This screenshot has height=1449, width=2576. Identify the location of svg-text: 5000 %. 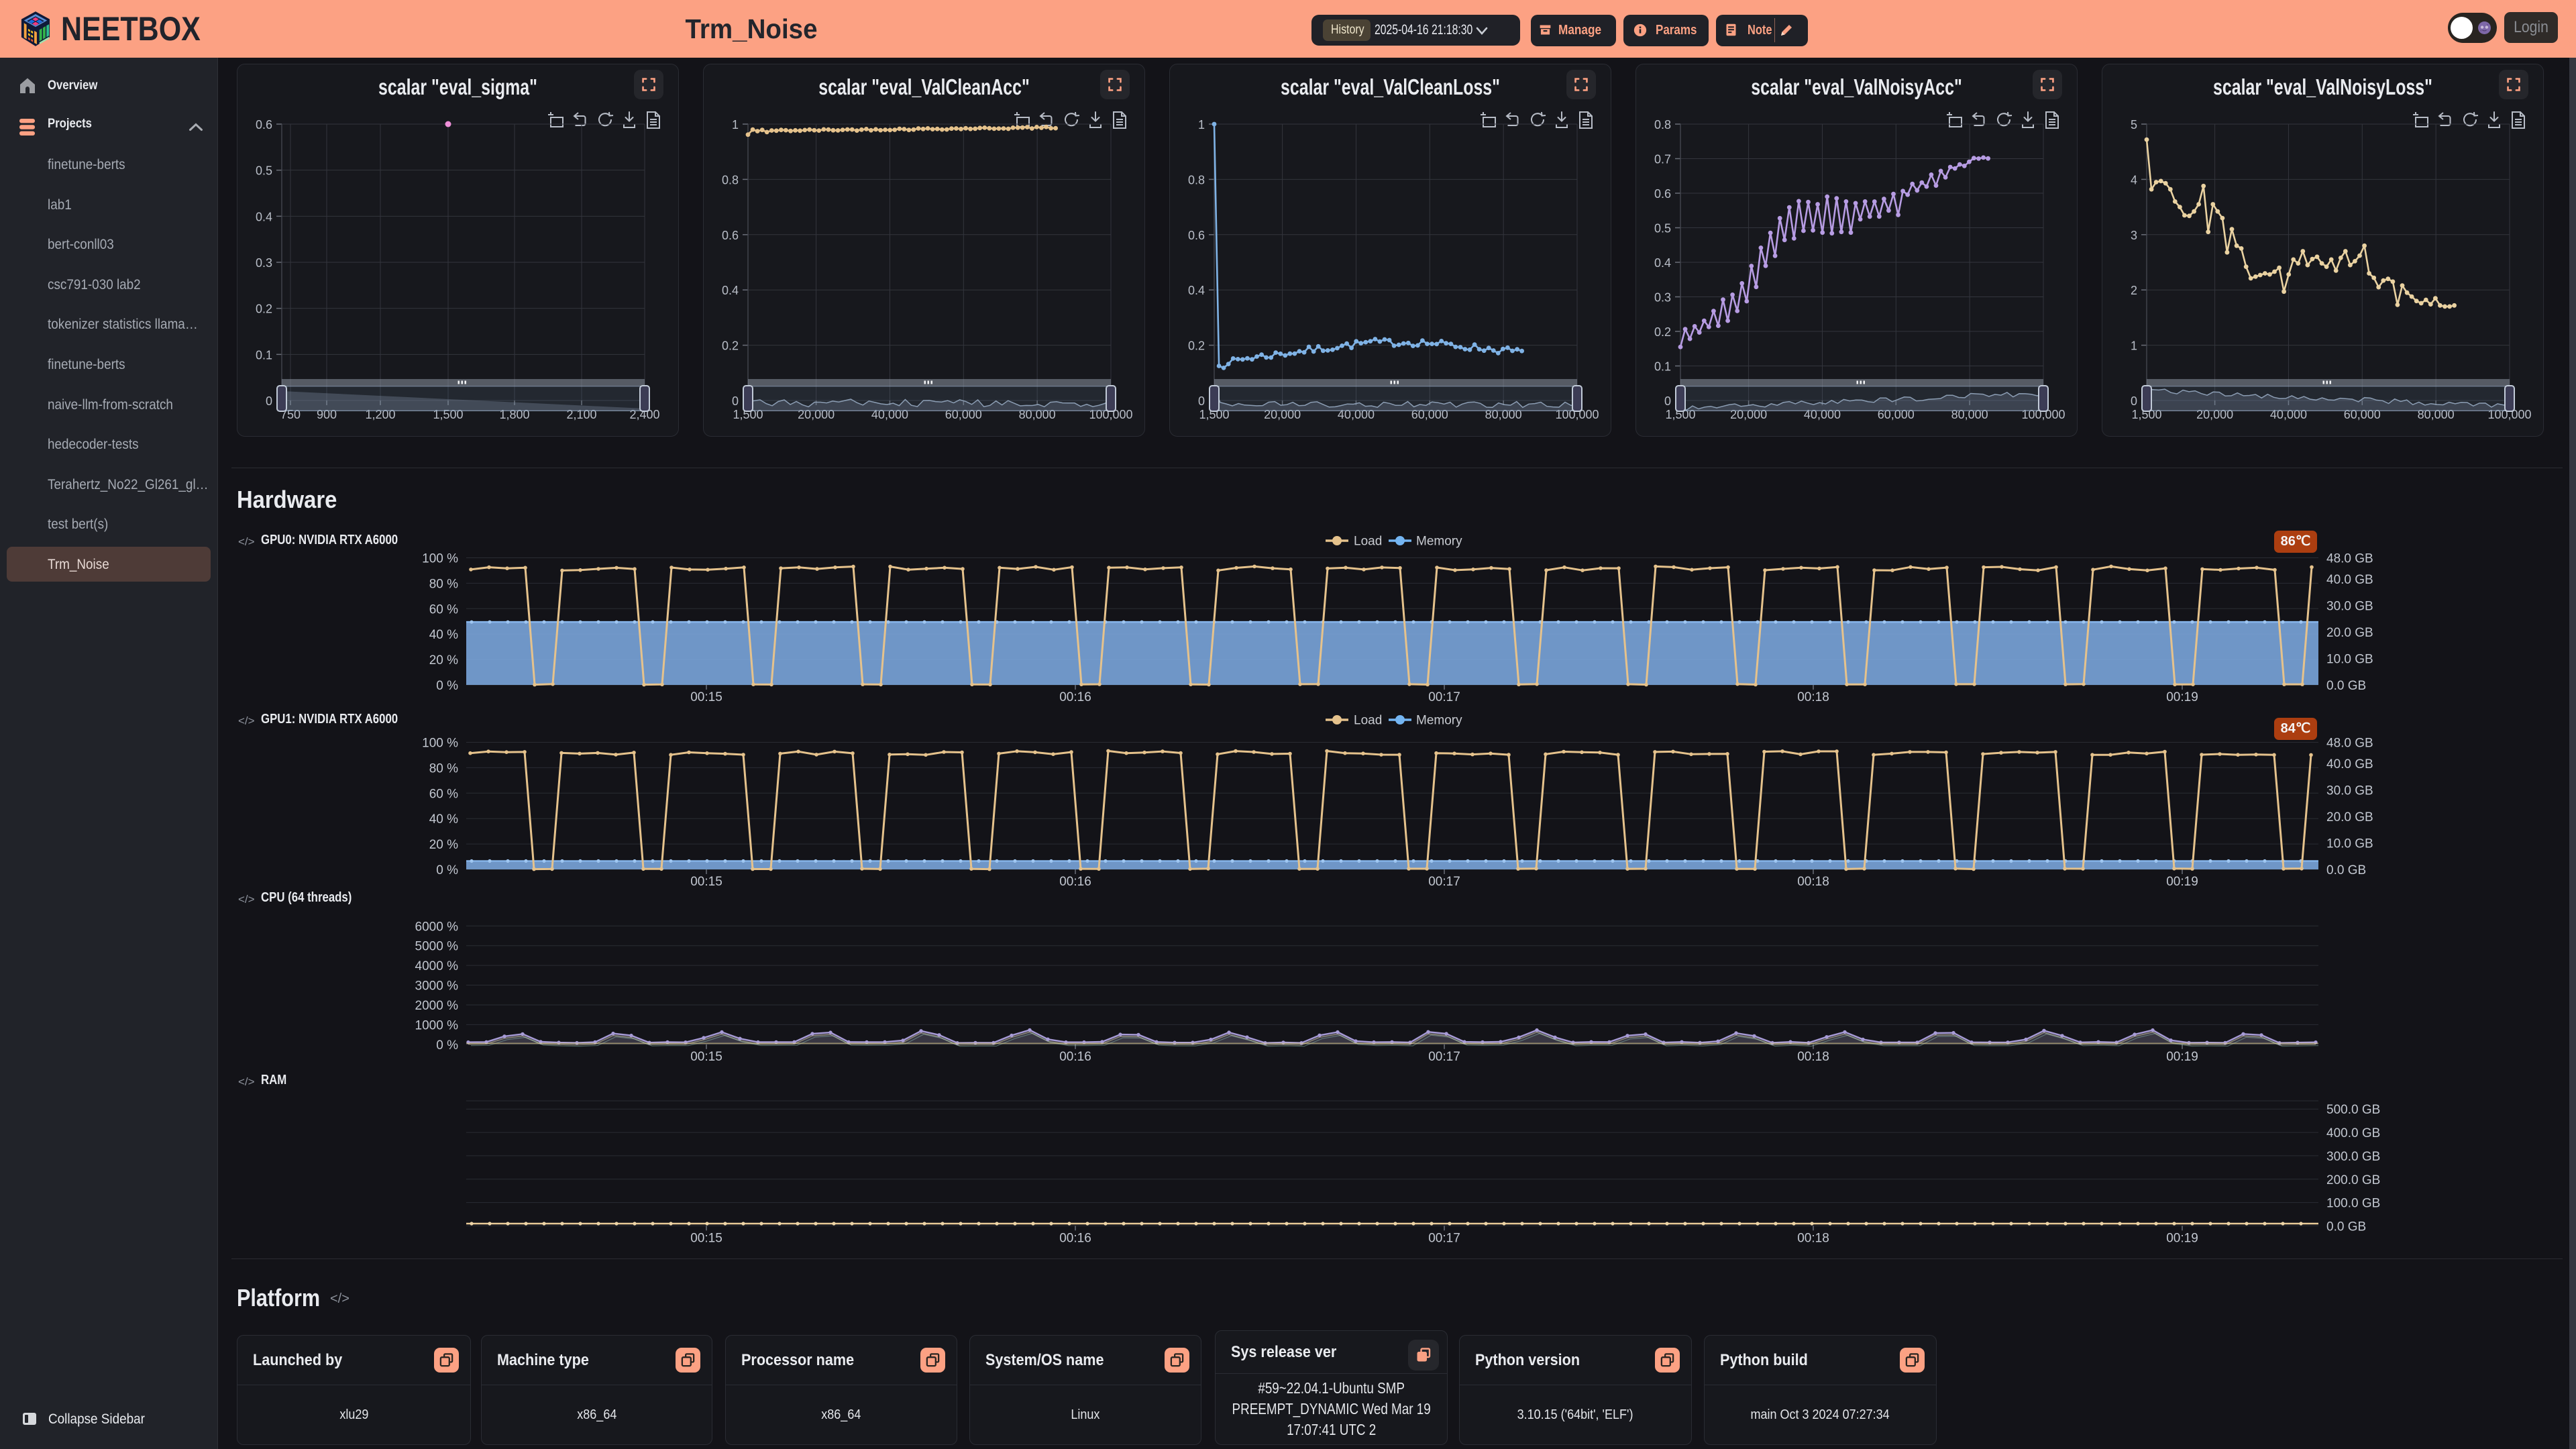
(437, 947).